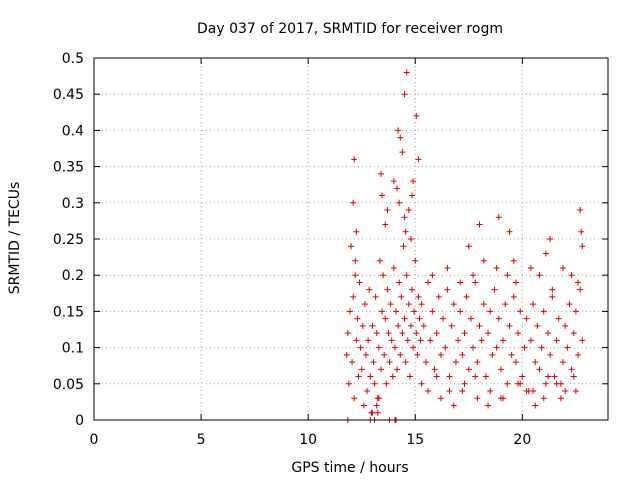  Describe the element at coordinates (73, 204) in the screenshot. I see `y-tick-label: 0.3` at that location.